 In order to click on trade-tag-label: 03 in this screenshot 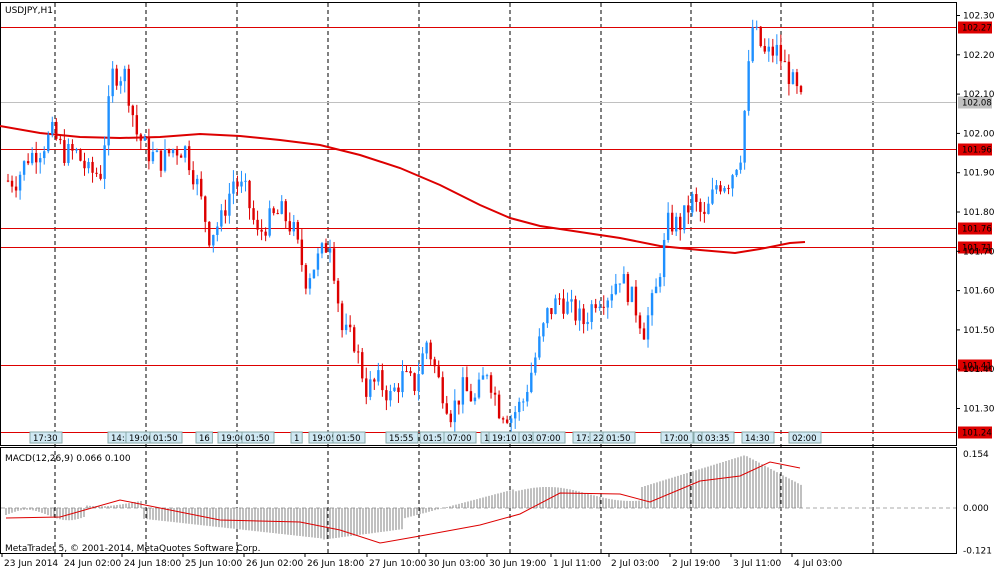, I will do `click(527, 439)`.